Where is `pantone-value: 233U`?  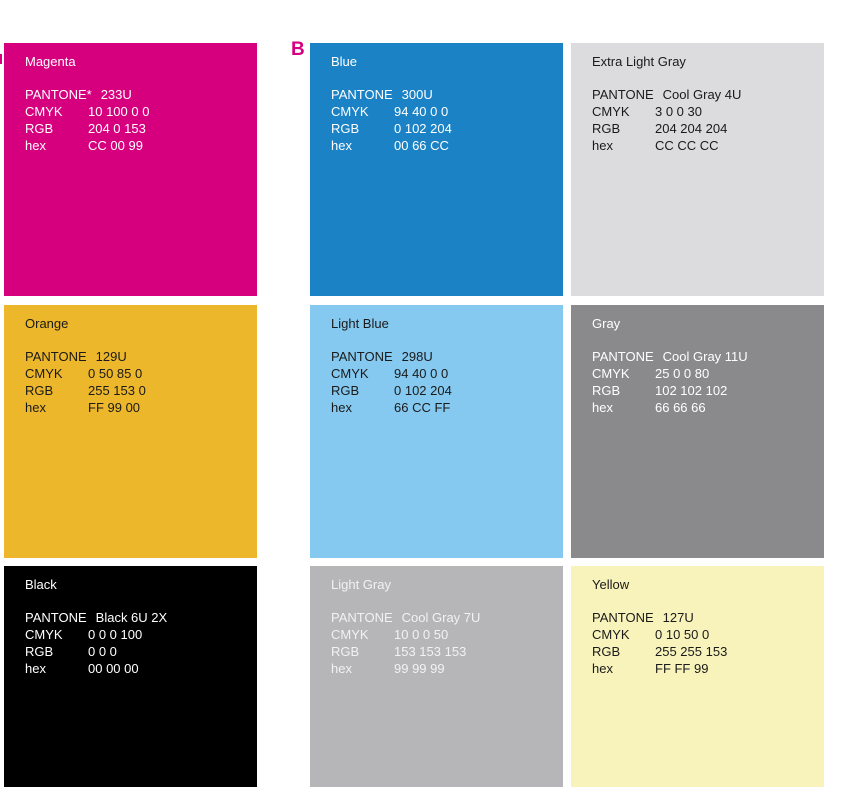
pantone-value: 233U is located at coordinates (116, 94).